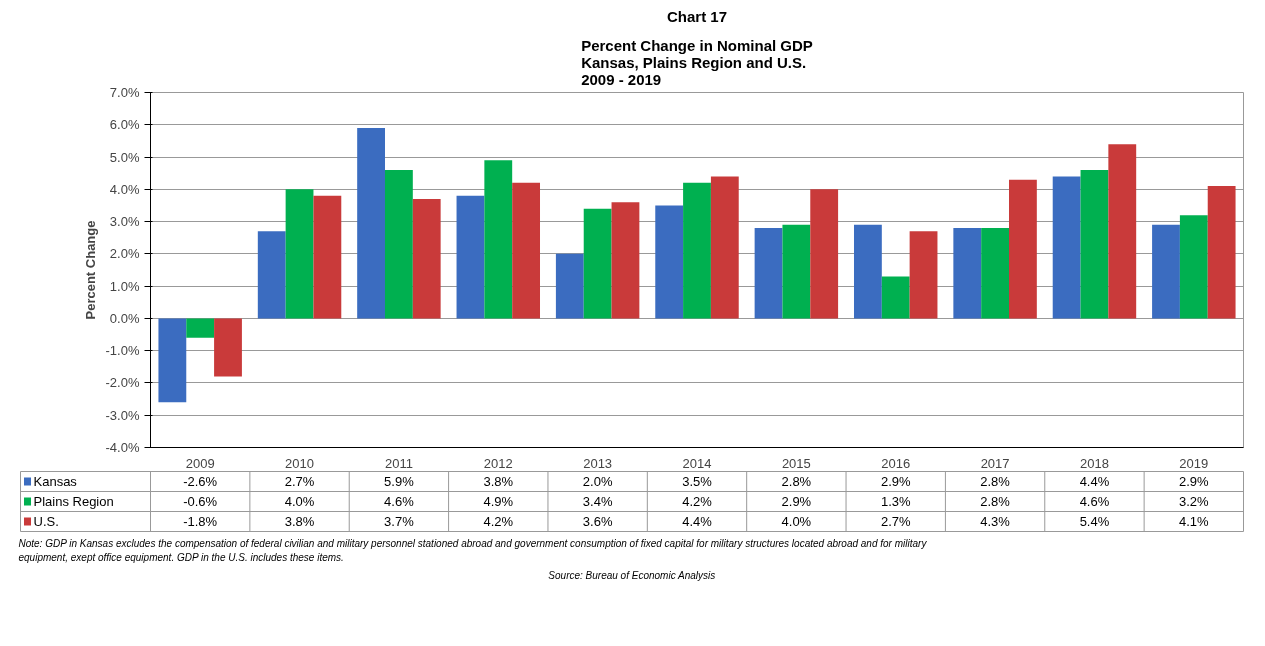 The height and width of the screenshot is (646, 1265). Describe the element at coordinates (895, 501) in the screenshot. I see `data-label: 1.3%` at that location.